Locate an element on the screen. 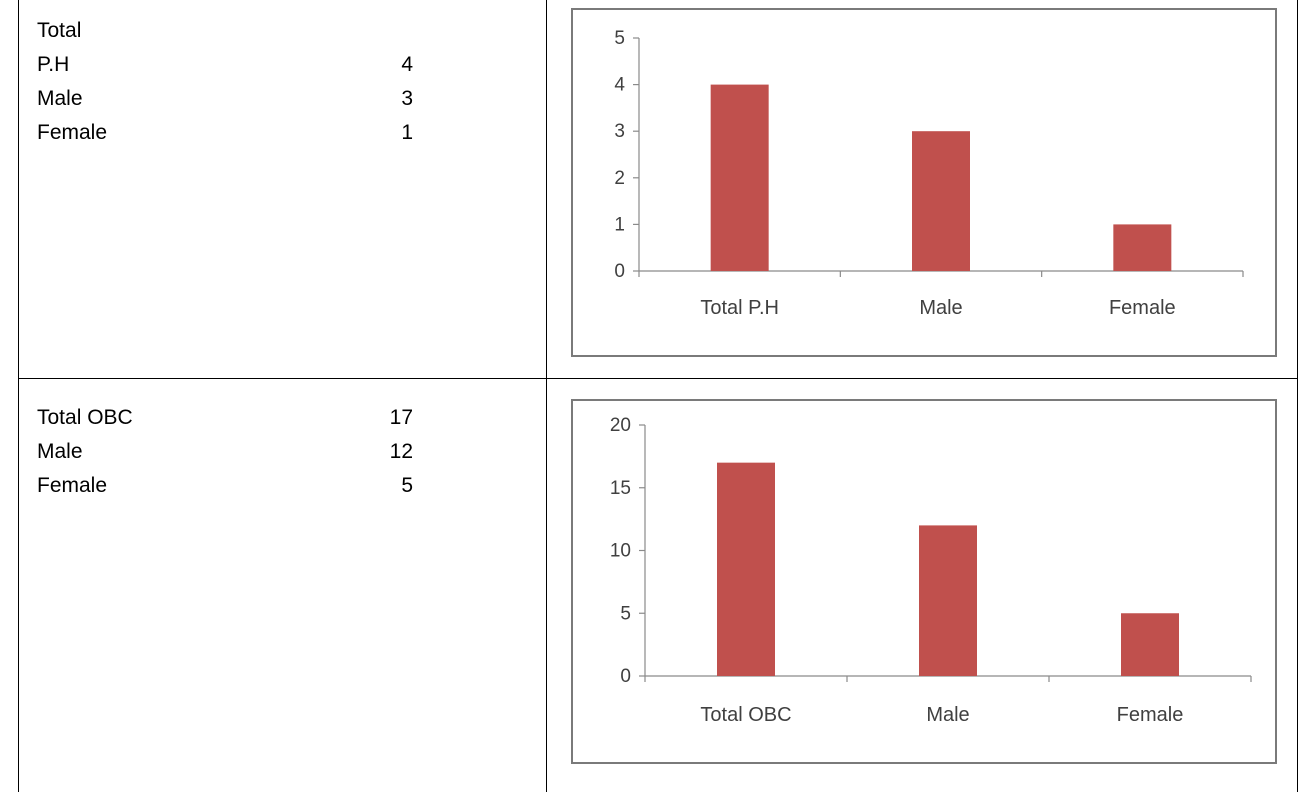 The height and width of the screenshot is (792, 1301). ph-summary-text: Total P.H 4 Male 3 Female 1 is located at coordinates (225, 82).